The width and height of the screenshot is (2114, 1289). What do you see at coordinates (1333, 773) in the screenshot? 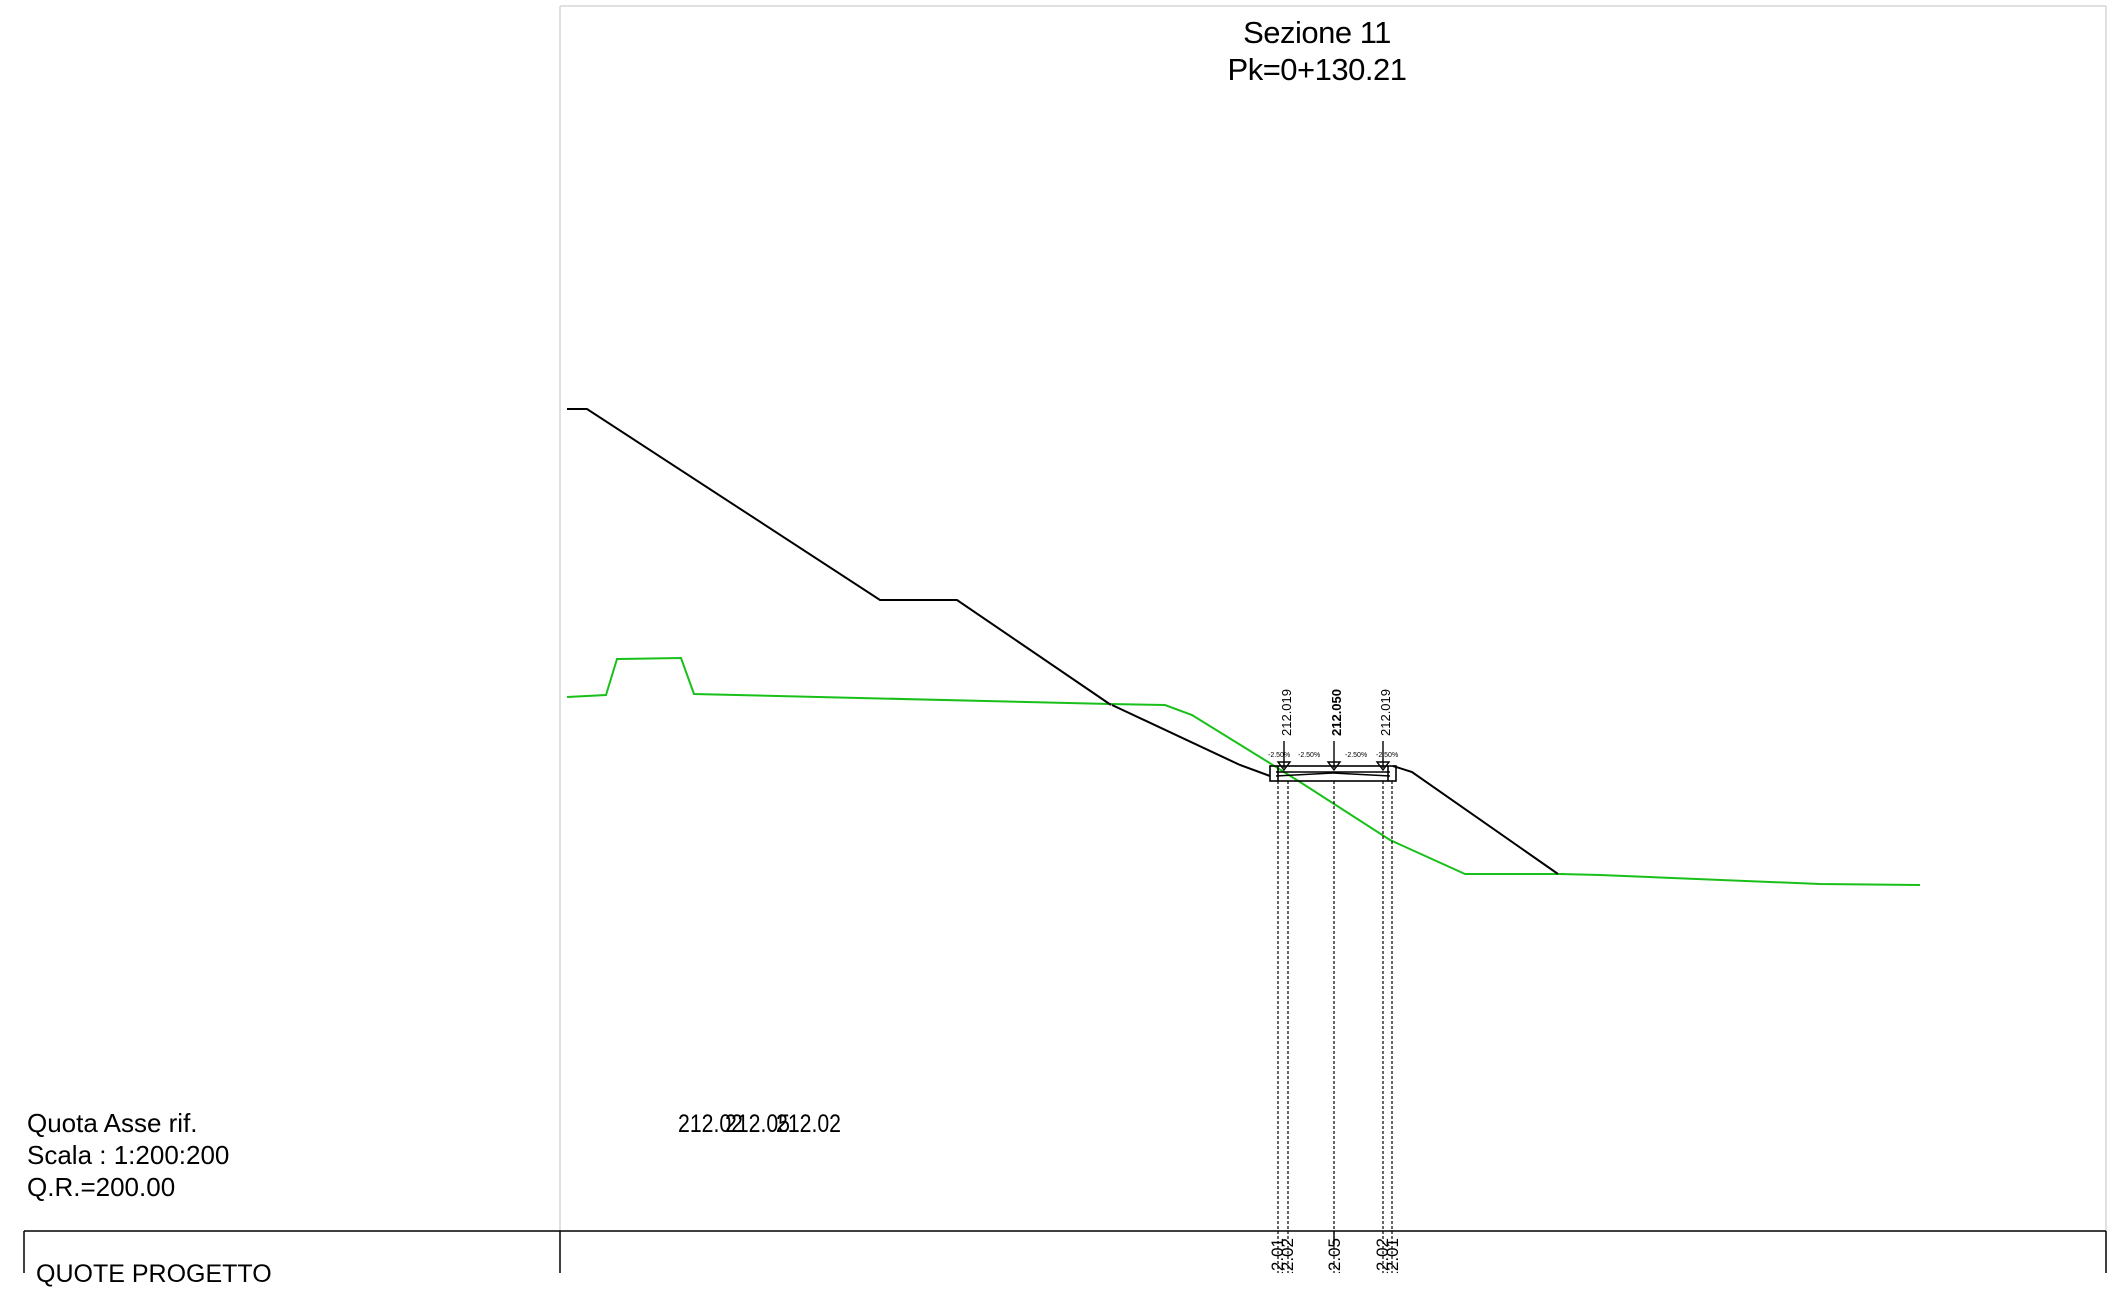
I see `road-platform` at bounding box center [1333, 773].